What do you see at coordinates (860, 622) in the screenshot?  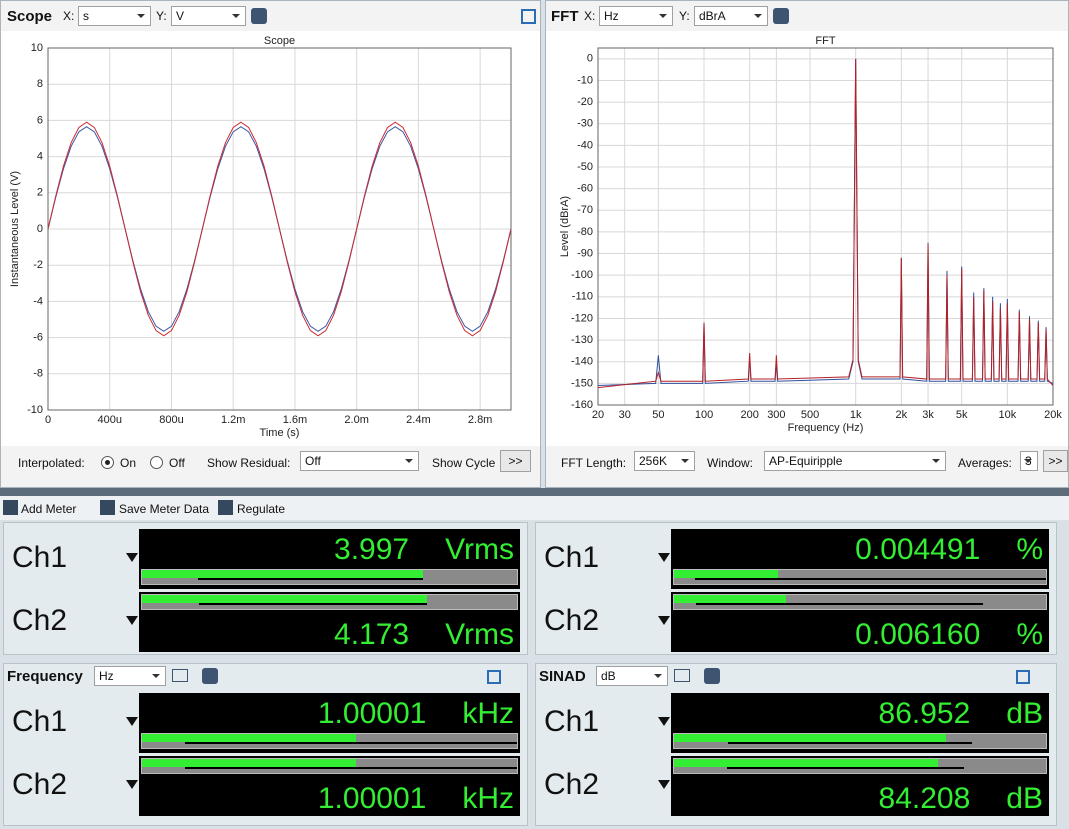 I see `meter-display: 0.006160%` at bounding box center [860, 622].